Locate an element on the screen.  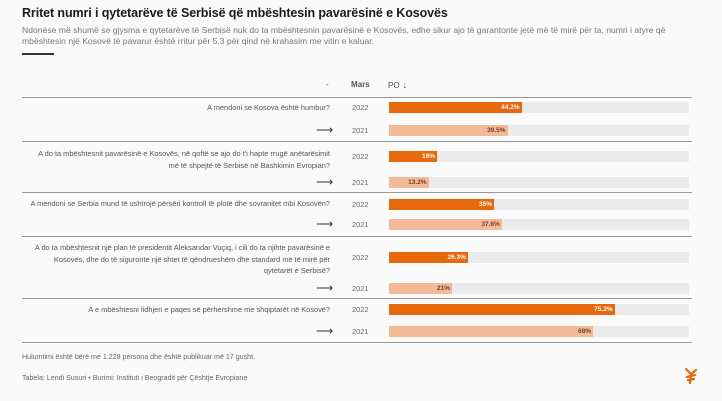
bar-2021: 37.6% is located at coordinates (445, 224).